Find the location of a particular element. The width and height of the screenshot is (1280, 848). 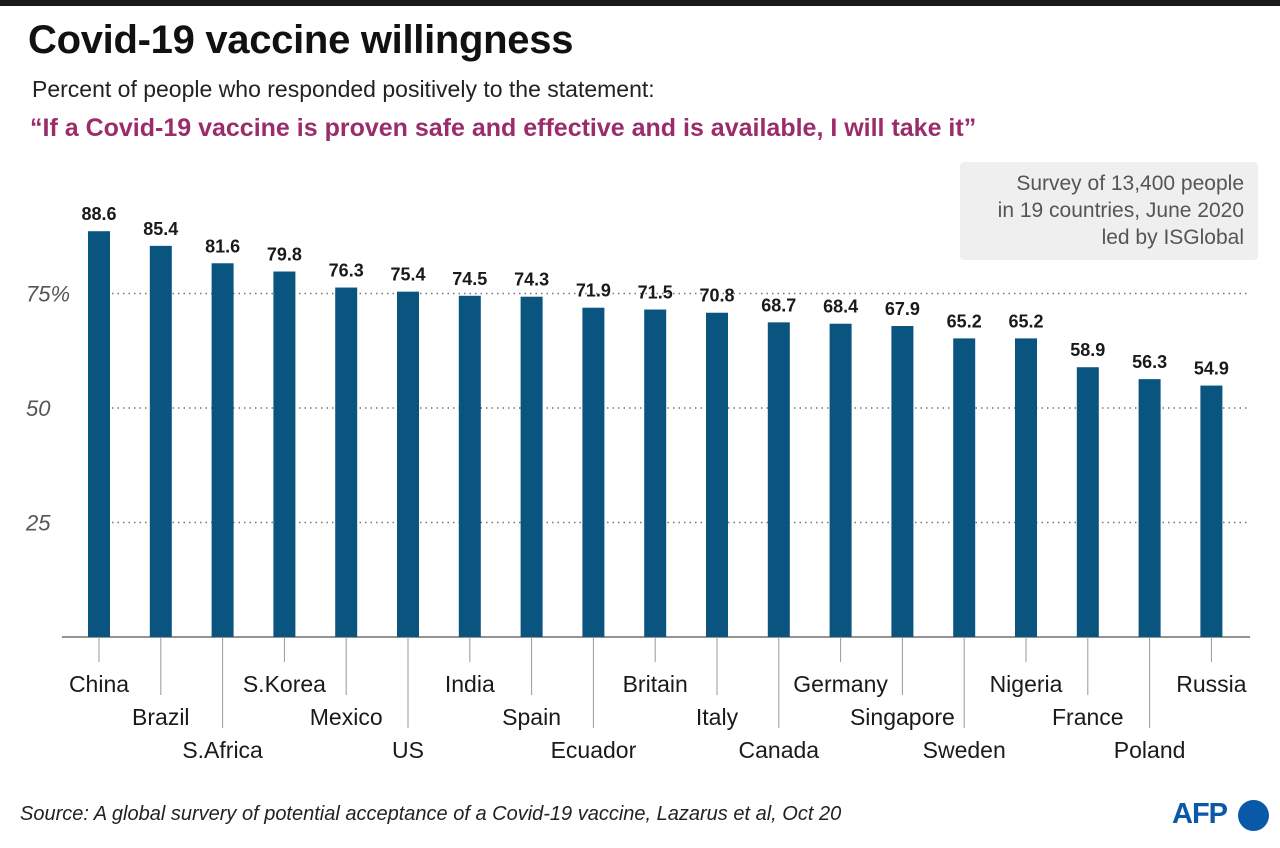

data-label: 58.9 is located at coordinates (1087, 350).